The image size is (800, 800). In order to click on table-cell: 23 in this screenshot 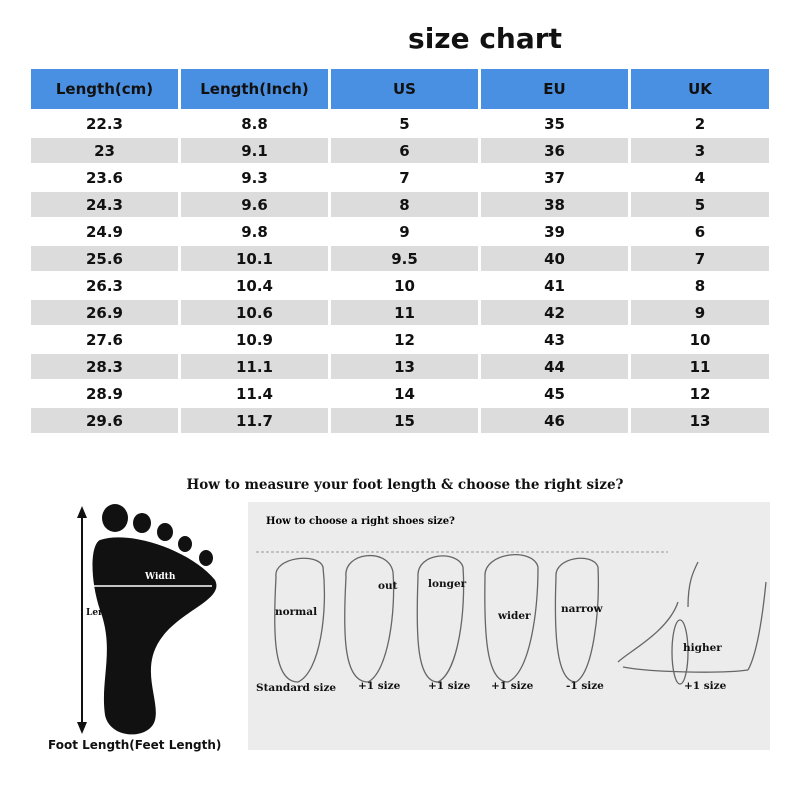, I will do `click(104, 151)`.